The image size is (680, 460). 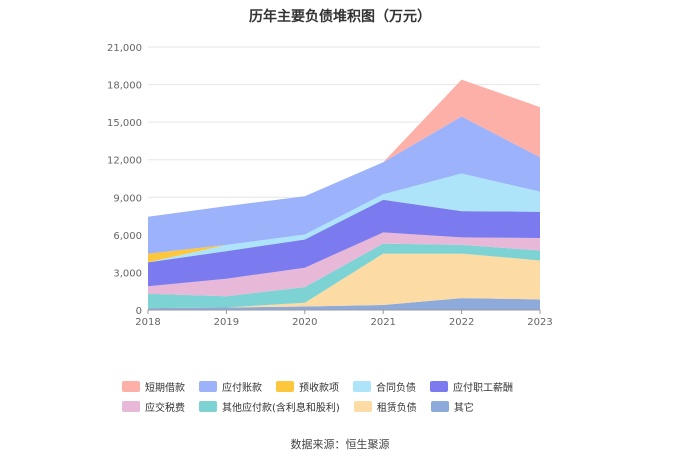 What do you see at coordinates (304, 322) in the screenshot?
I see `x-tick-label: 2020` at bounding box center [304, 322].